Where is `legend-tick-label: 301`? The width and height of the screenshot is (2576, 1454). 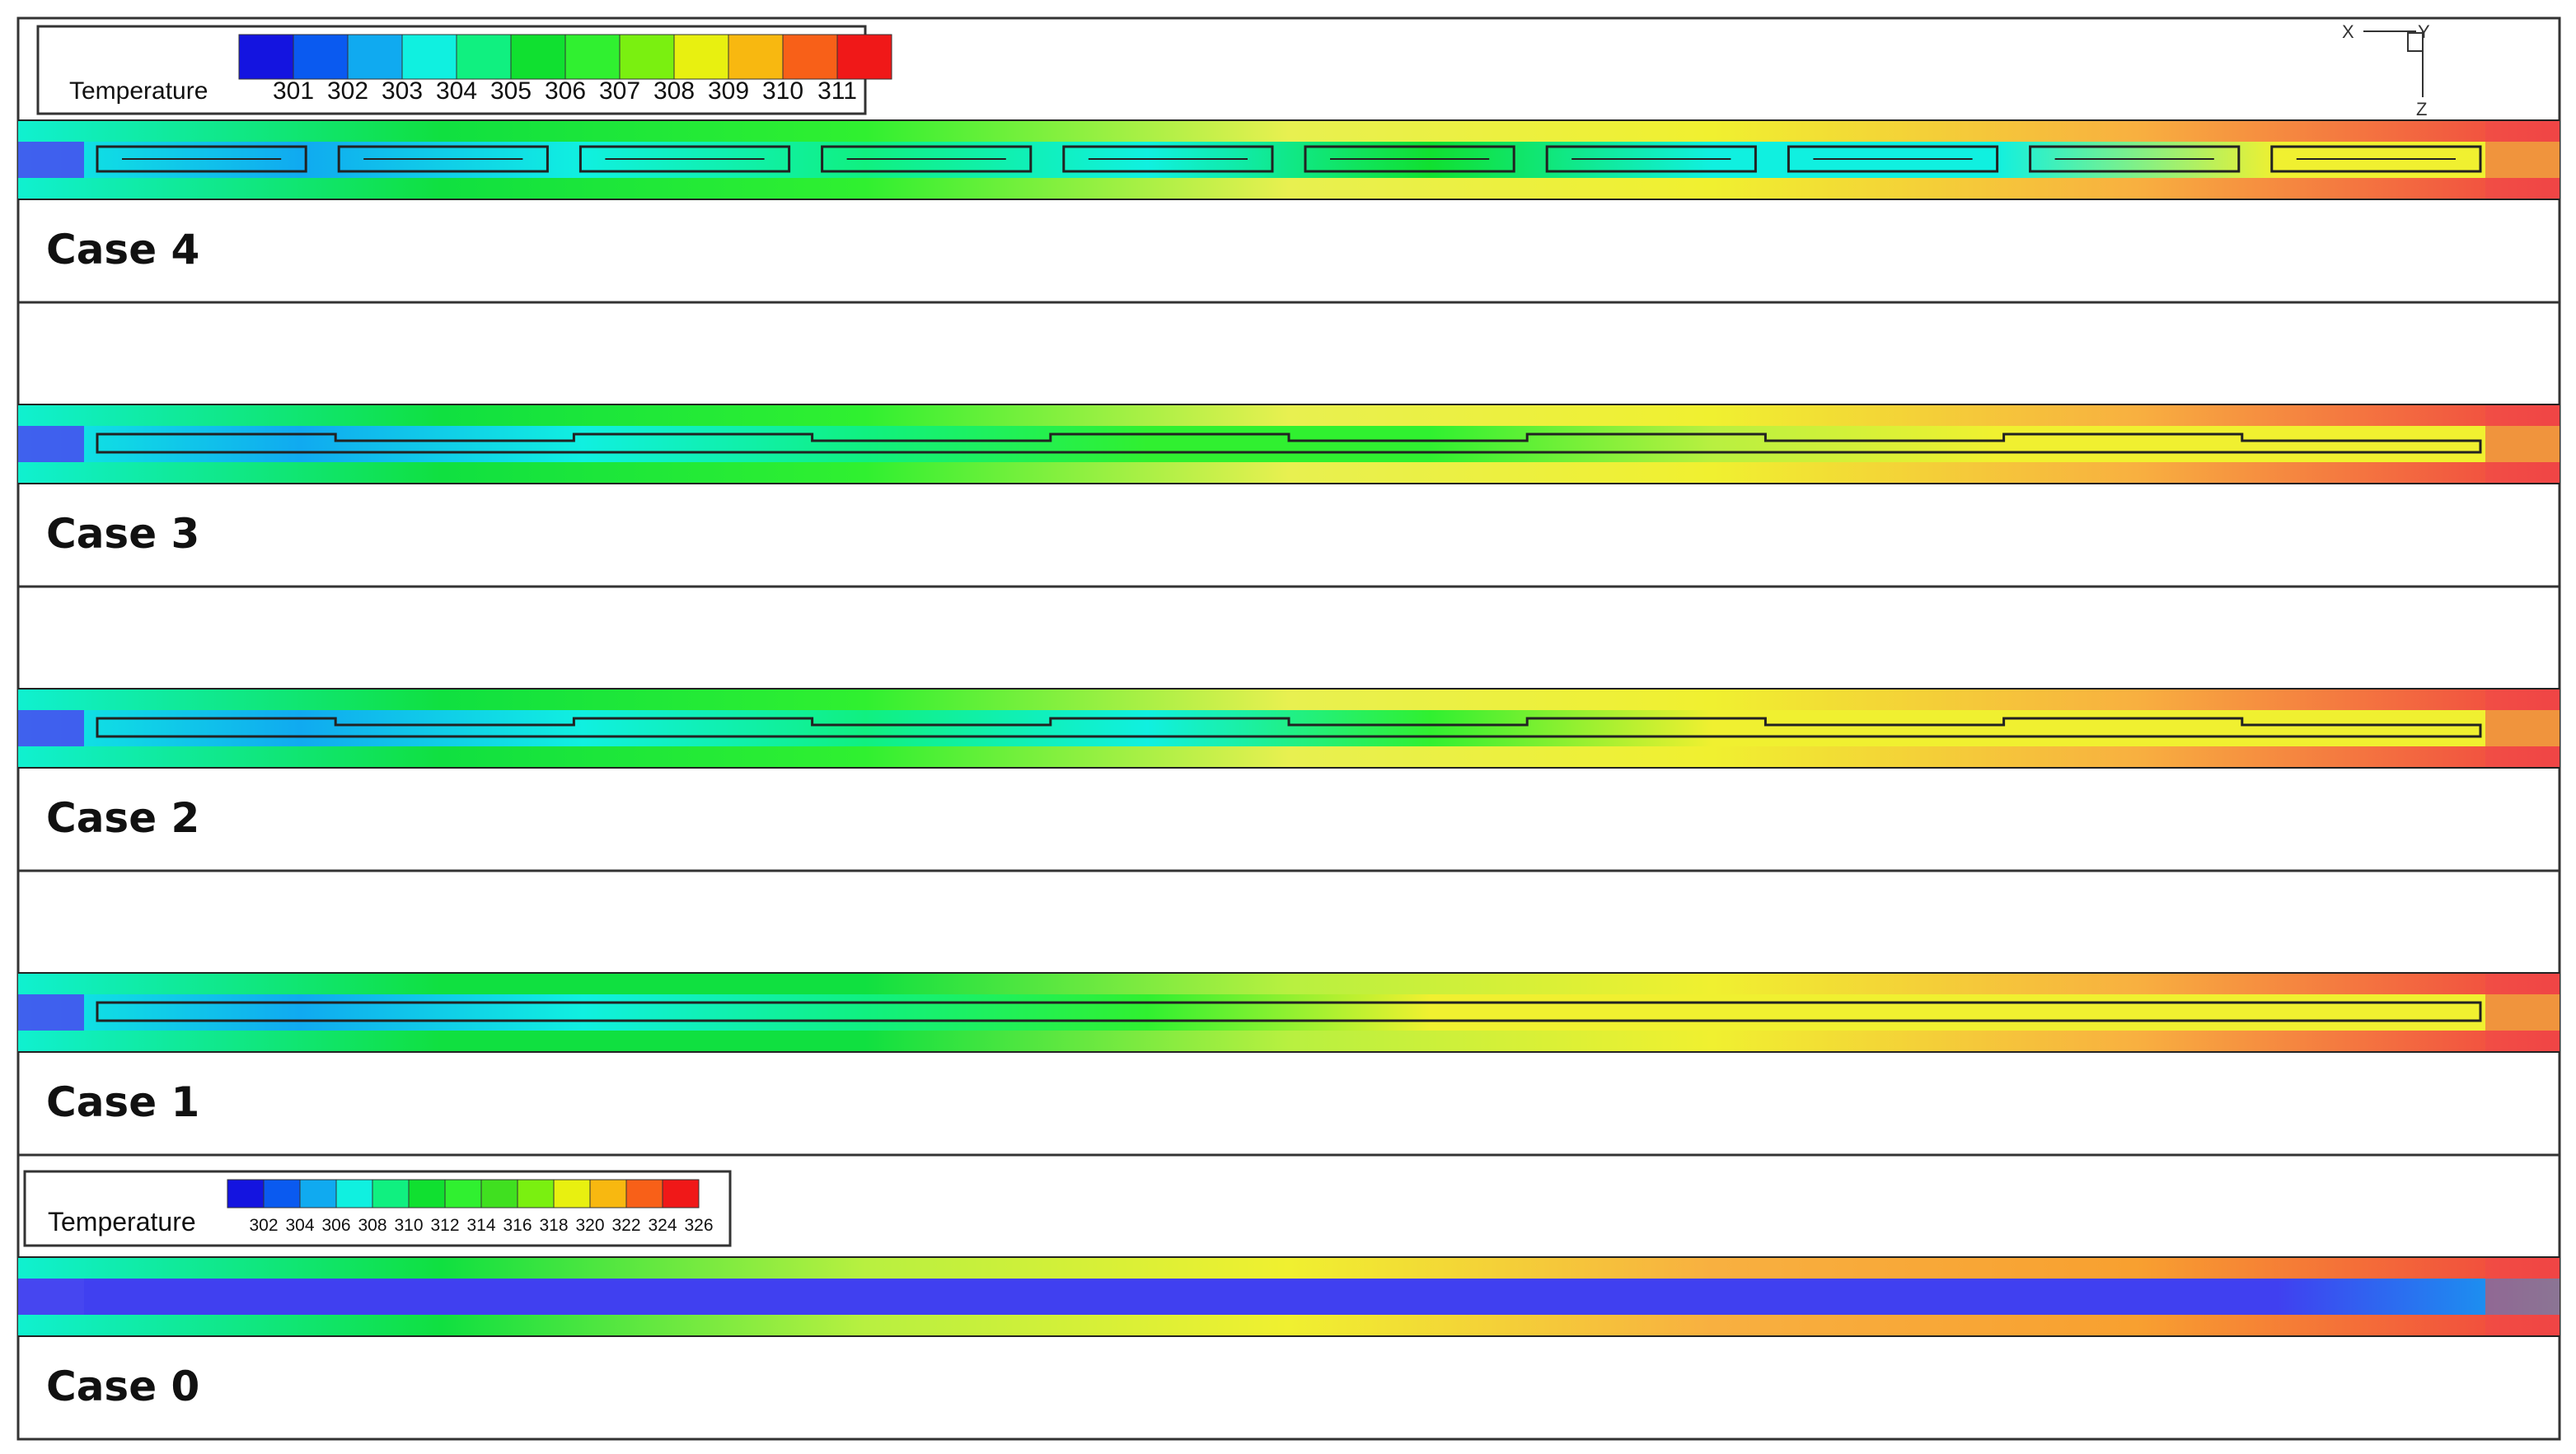
legend-tick-label: 301 is located at coordinates (293, 91).